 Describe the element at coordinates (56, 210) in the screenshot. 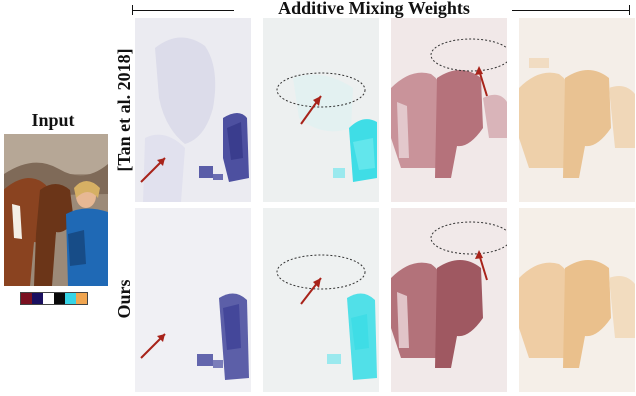

I see `input-photo` at that location.